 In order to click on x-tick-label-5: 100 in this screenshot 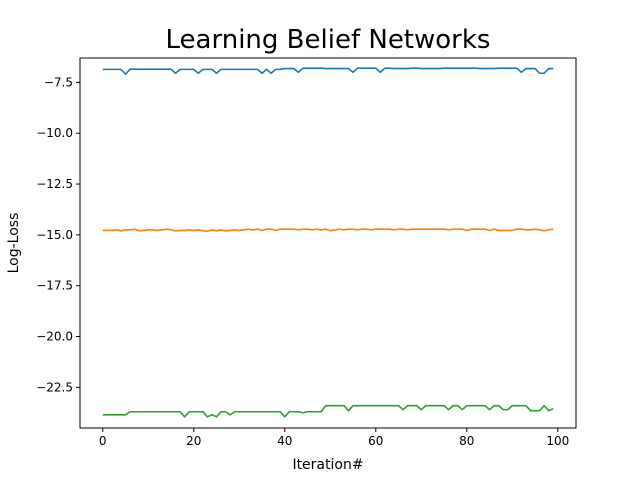, I will do `click(557, 441)`.